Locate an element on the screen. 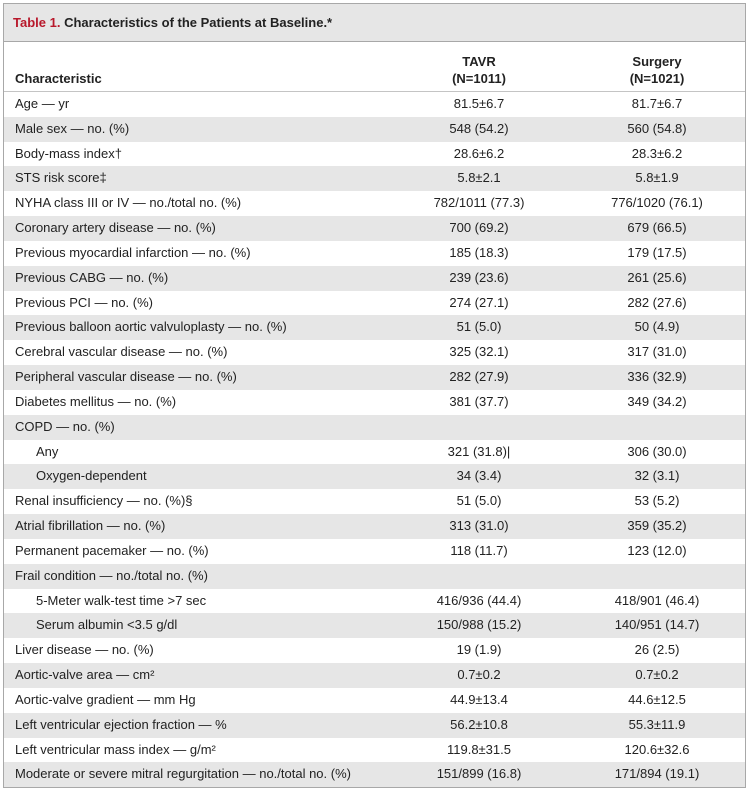 The image size is (751, 792). row-label: Age — yr is located at coordinates (42, 103).